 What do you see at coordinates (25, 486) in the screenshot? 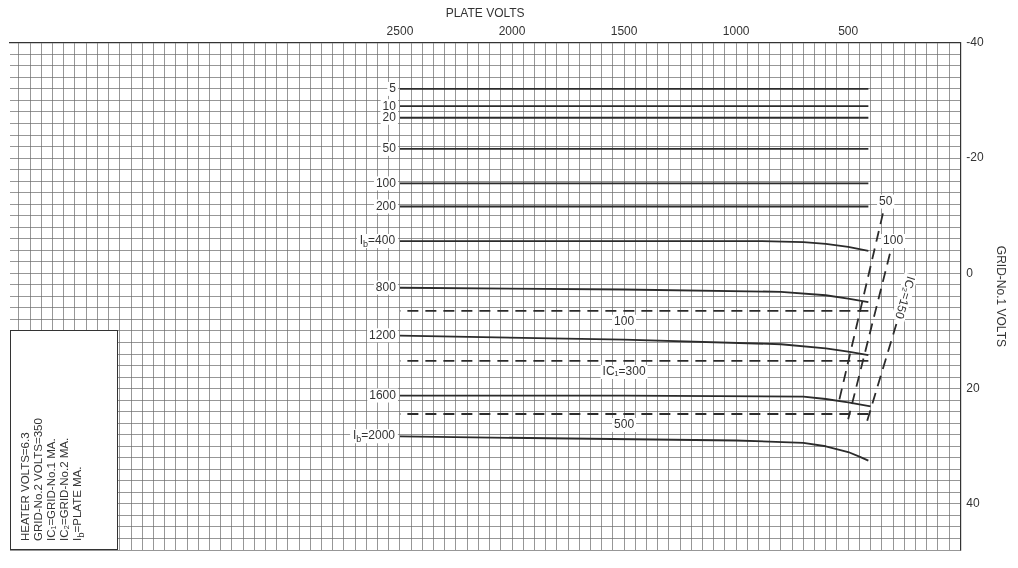
I see `annotation: HEATER VOLTS=6.3` at bounding box center [25, 486].